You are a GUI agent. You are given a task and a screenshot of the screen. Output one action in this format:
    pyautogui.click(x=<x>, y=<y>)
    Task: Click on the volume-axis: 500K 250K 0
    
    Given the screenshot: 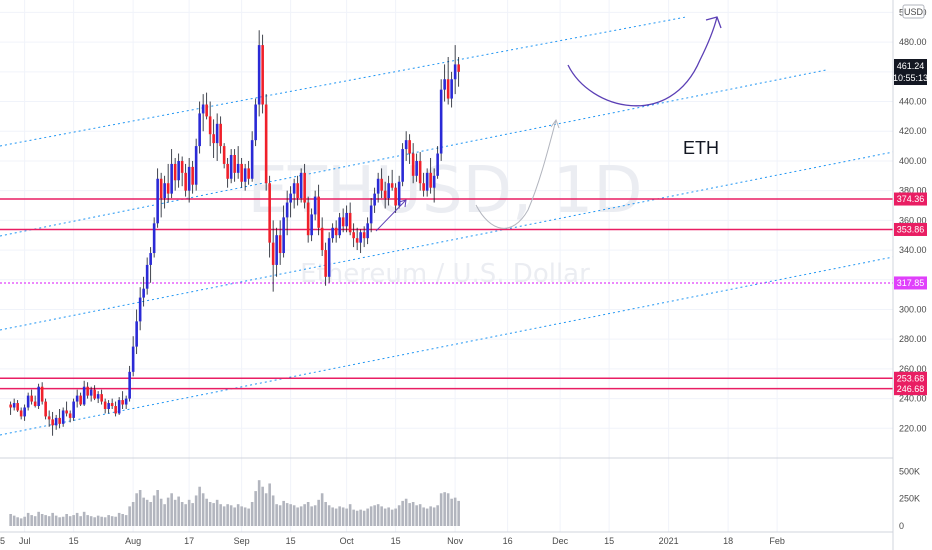 What is the action you would take?
    pyautogui.click(x=909, y=498)
    